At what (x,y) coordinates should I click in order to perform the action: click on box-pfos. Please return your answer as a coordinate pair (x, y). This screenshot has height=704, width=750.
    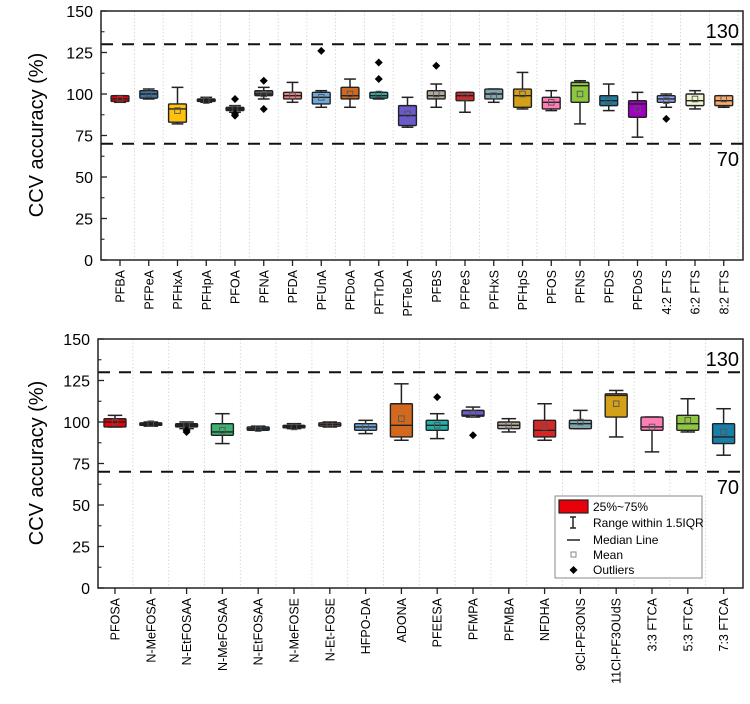
    Looking at the image, I should click on (551, 100).